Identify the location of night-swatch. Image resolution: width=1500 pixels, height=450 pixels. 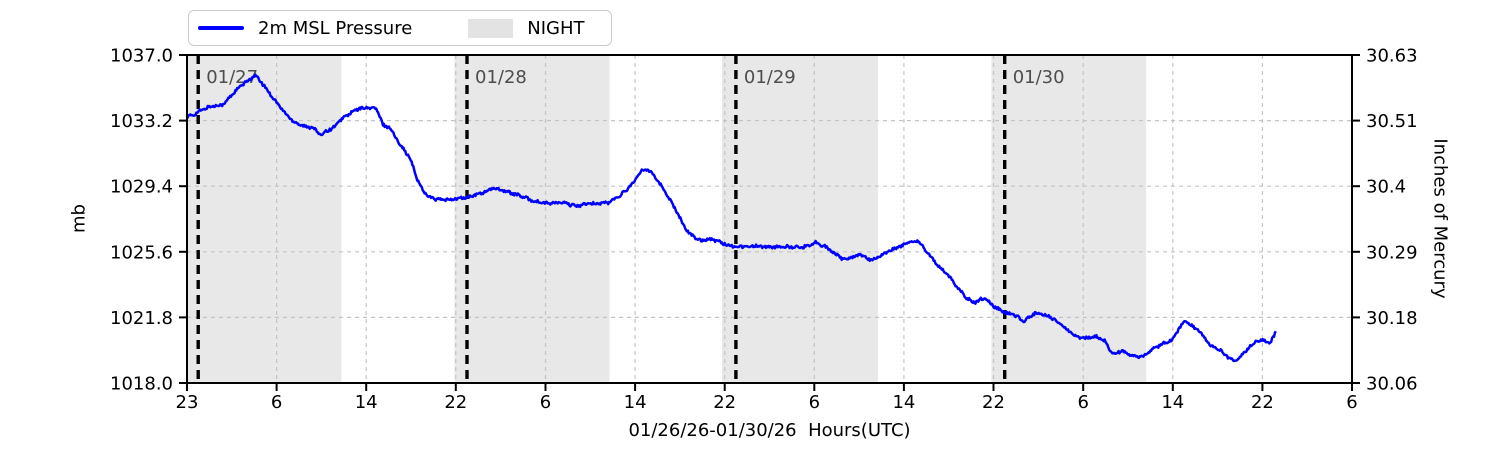
(491, 28).